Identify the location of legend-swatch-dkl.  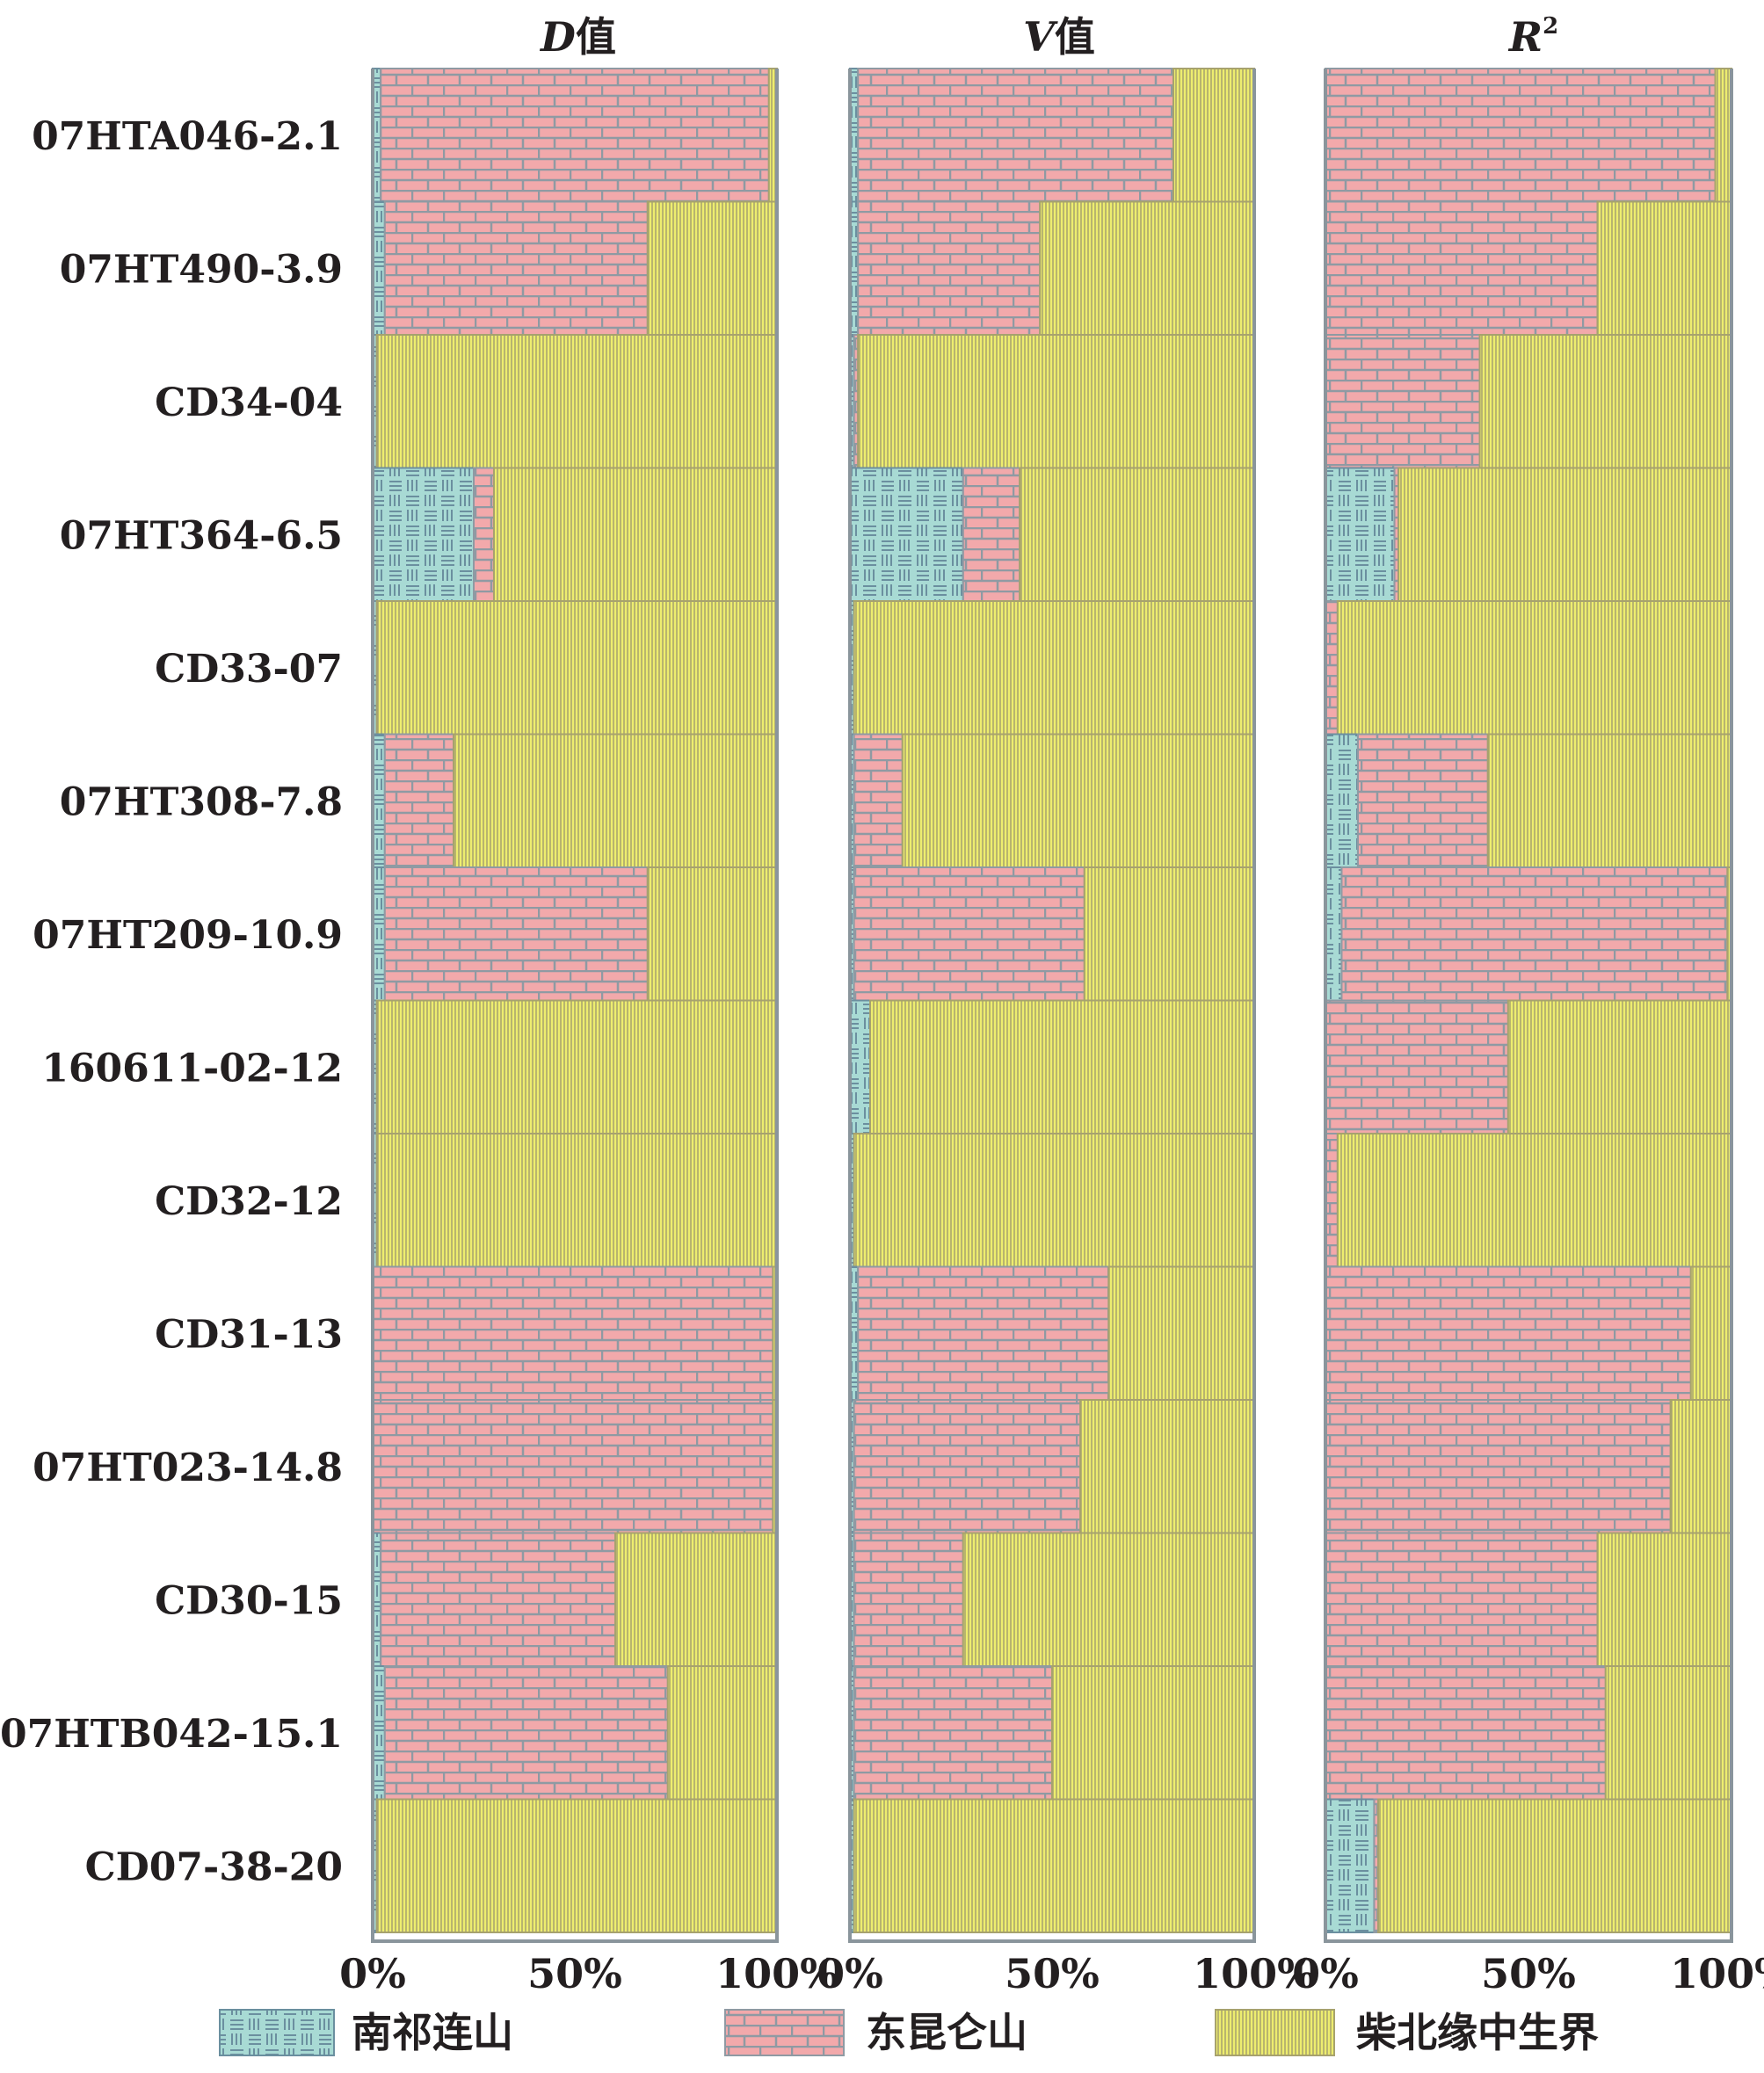
(784, 2032).